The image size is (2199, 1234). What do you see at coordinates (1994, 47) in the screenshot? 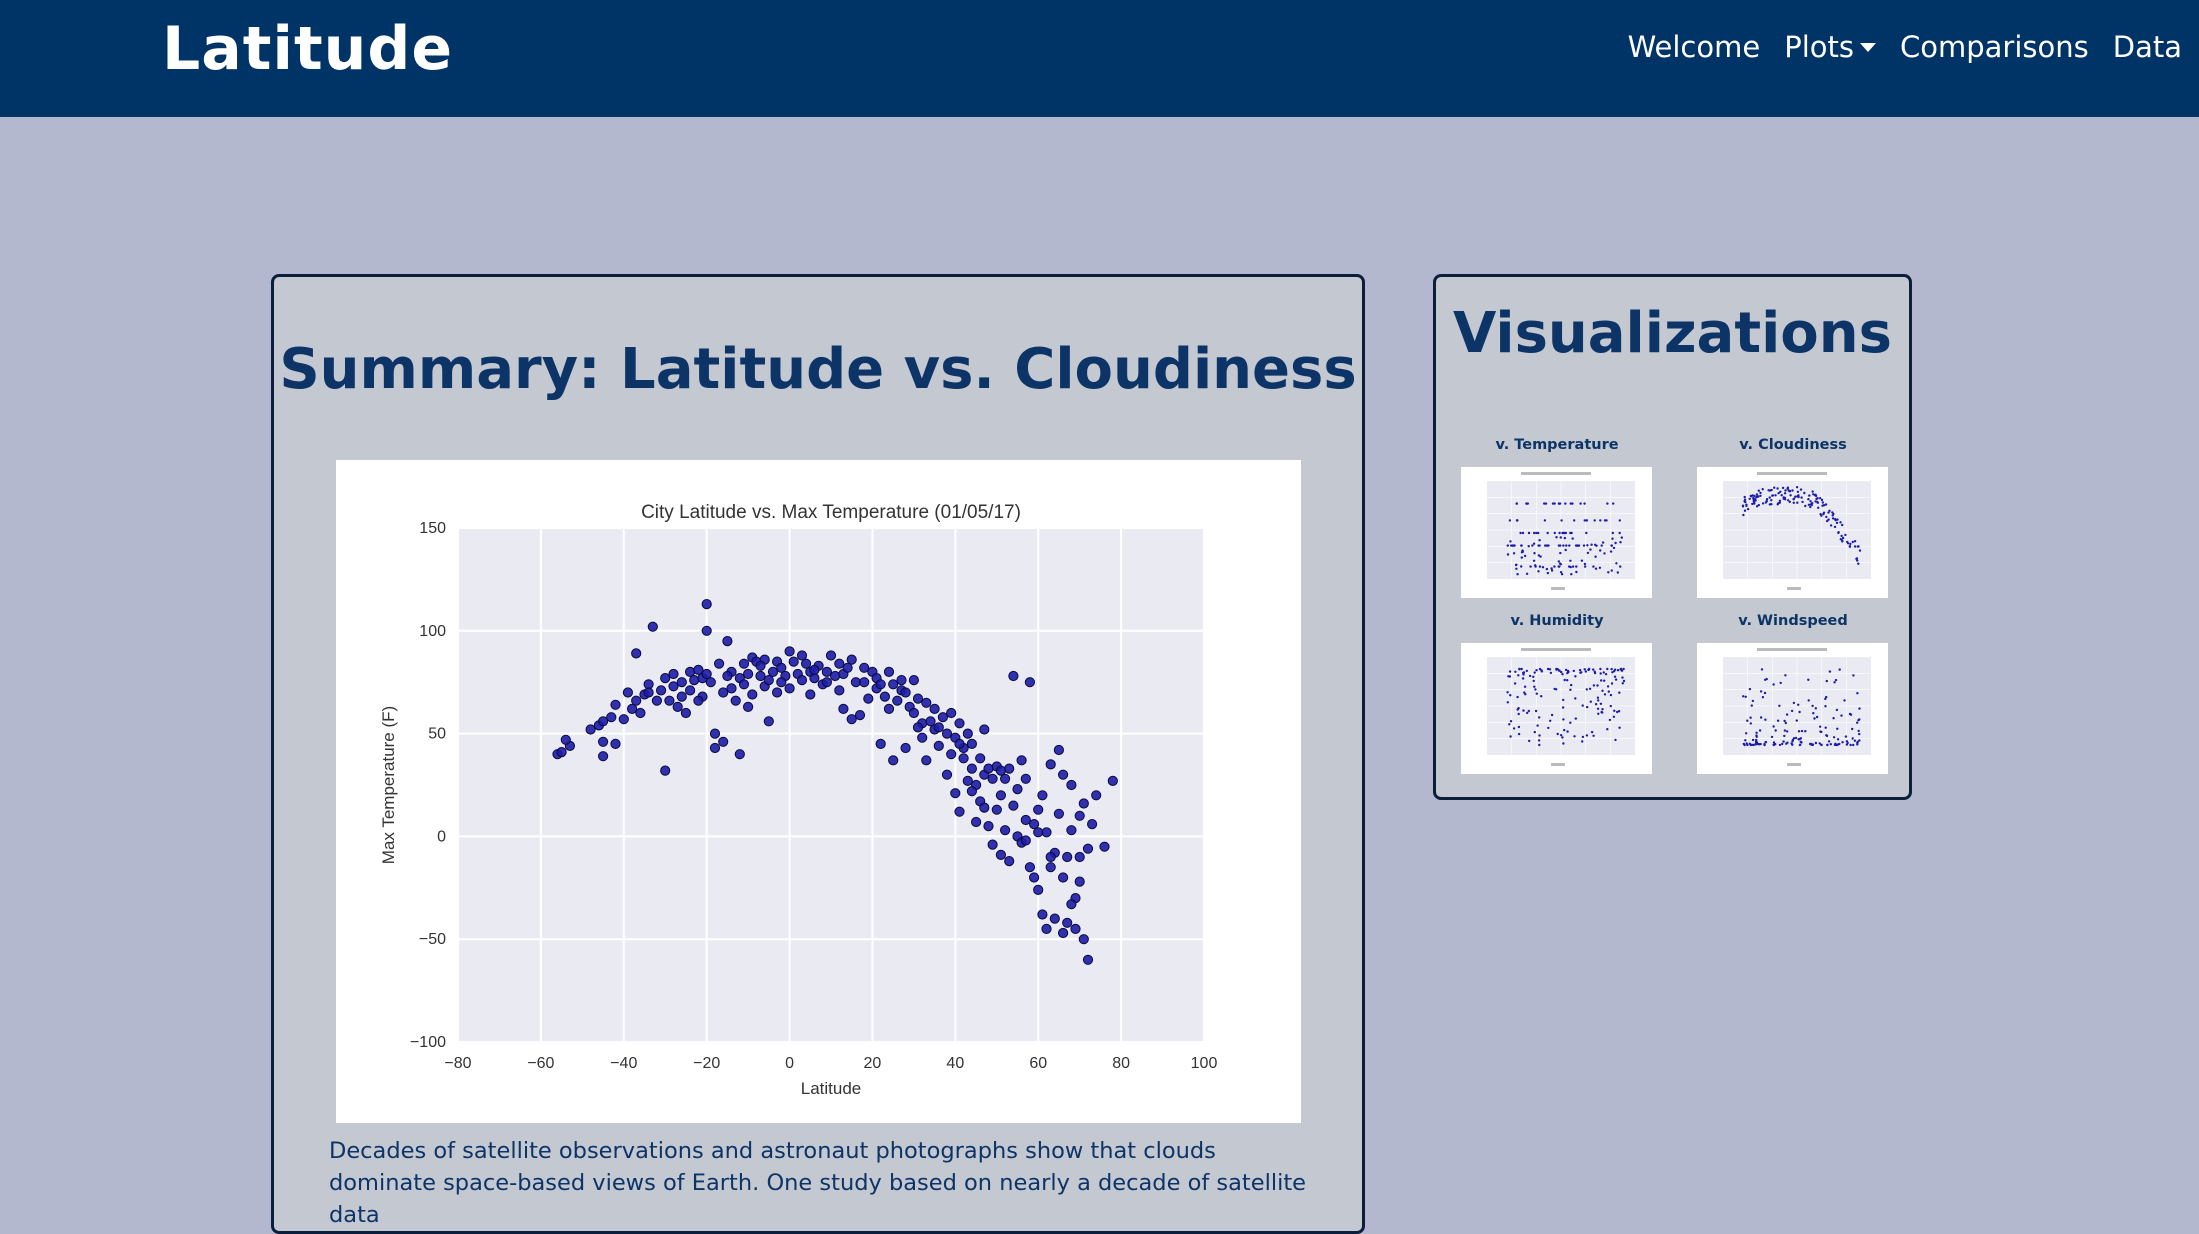
I see `nav-link-comparisons: Comparisons` at bounding box center [1994, 47].